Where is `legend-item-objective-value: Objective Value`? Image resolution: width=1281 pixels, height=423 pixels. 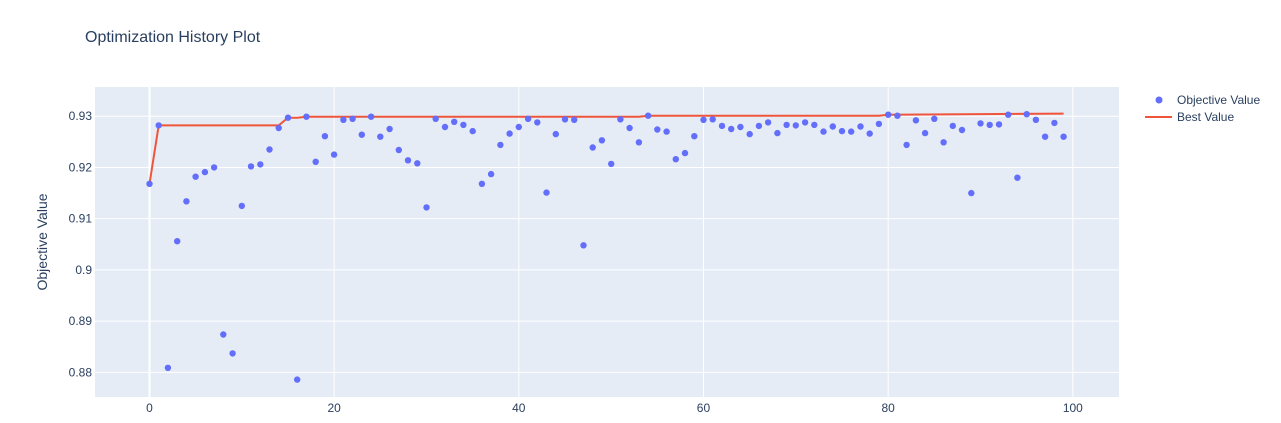
legend-item-objective-value: Objective Value is located at coordinates (1208, 100).